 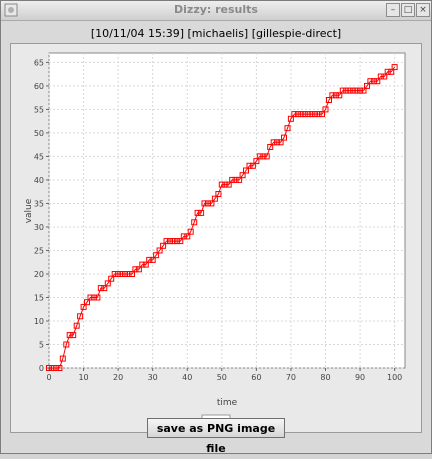 I want to click on window-title: Dizzy: results, so click(x=216, y=9).